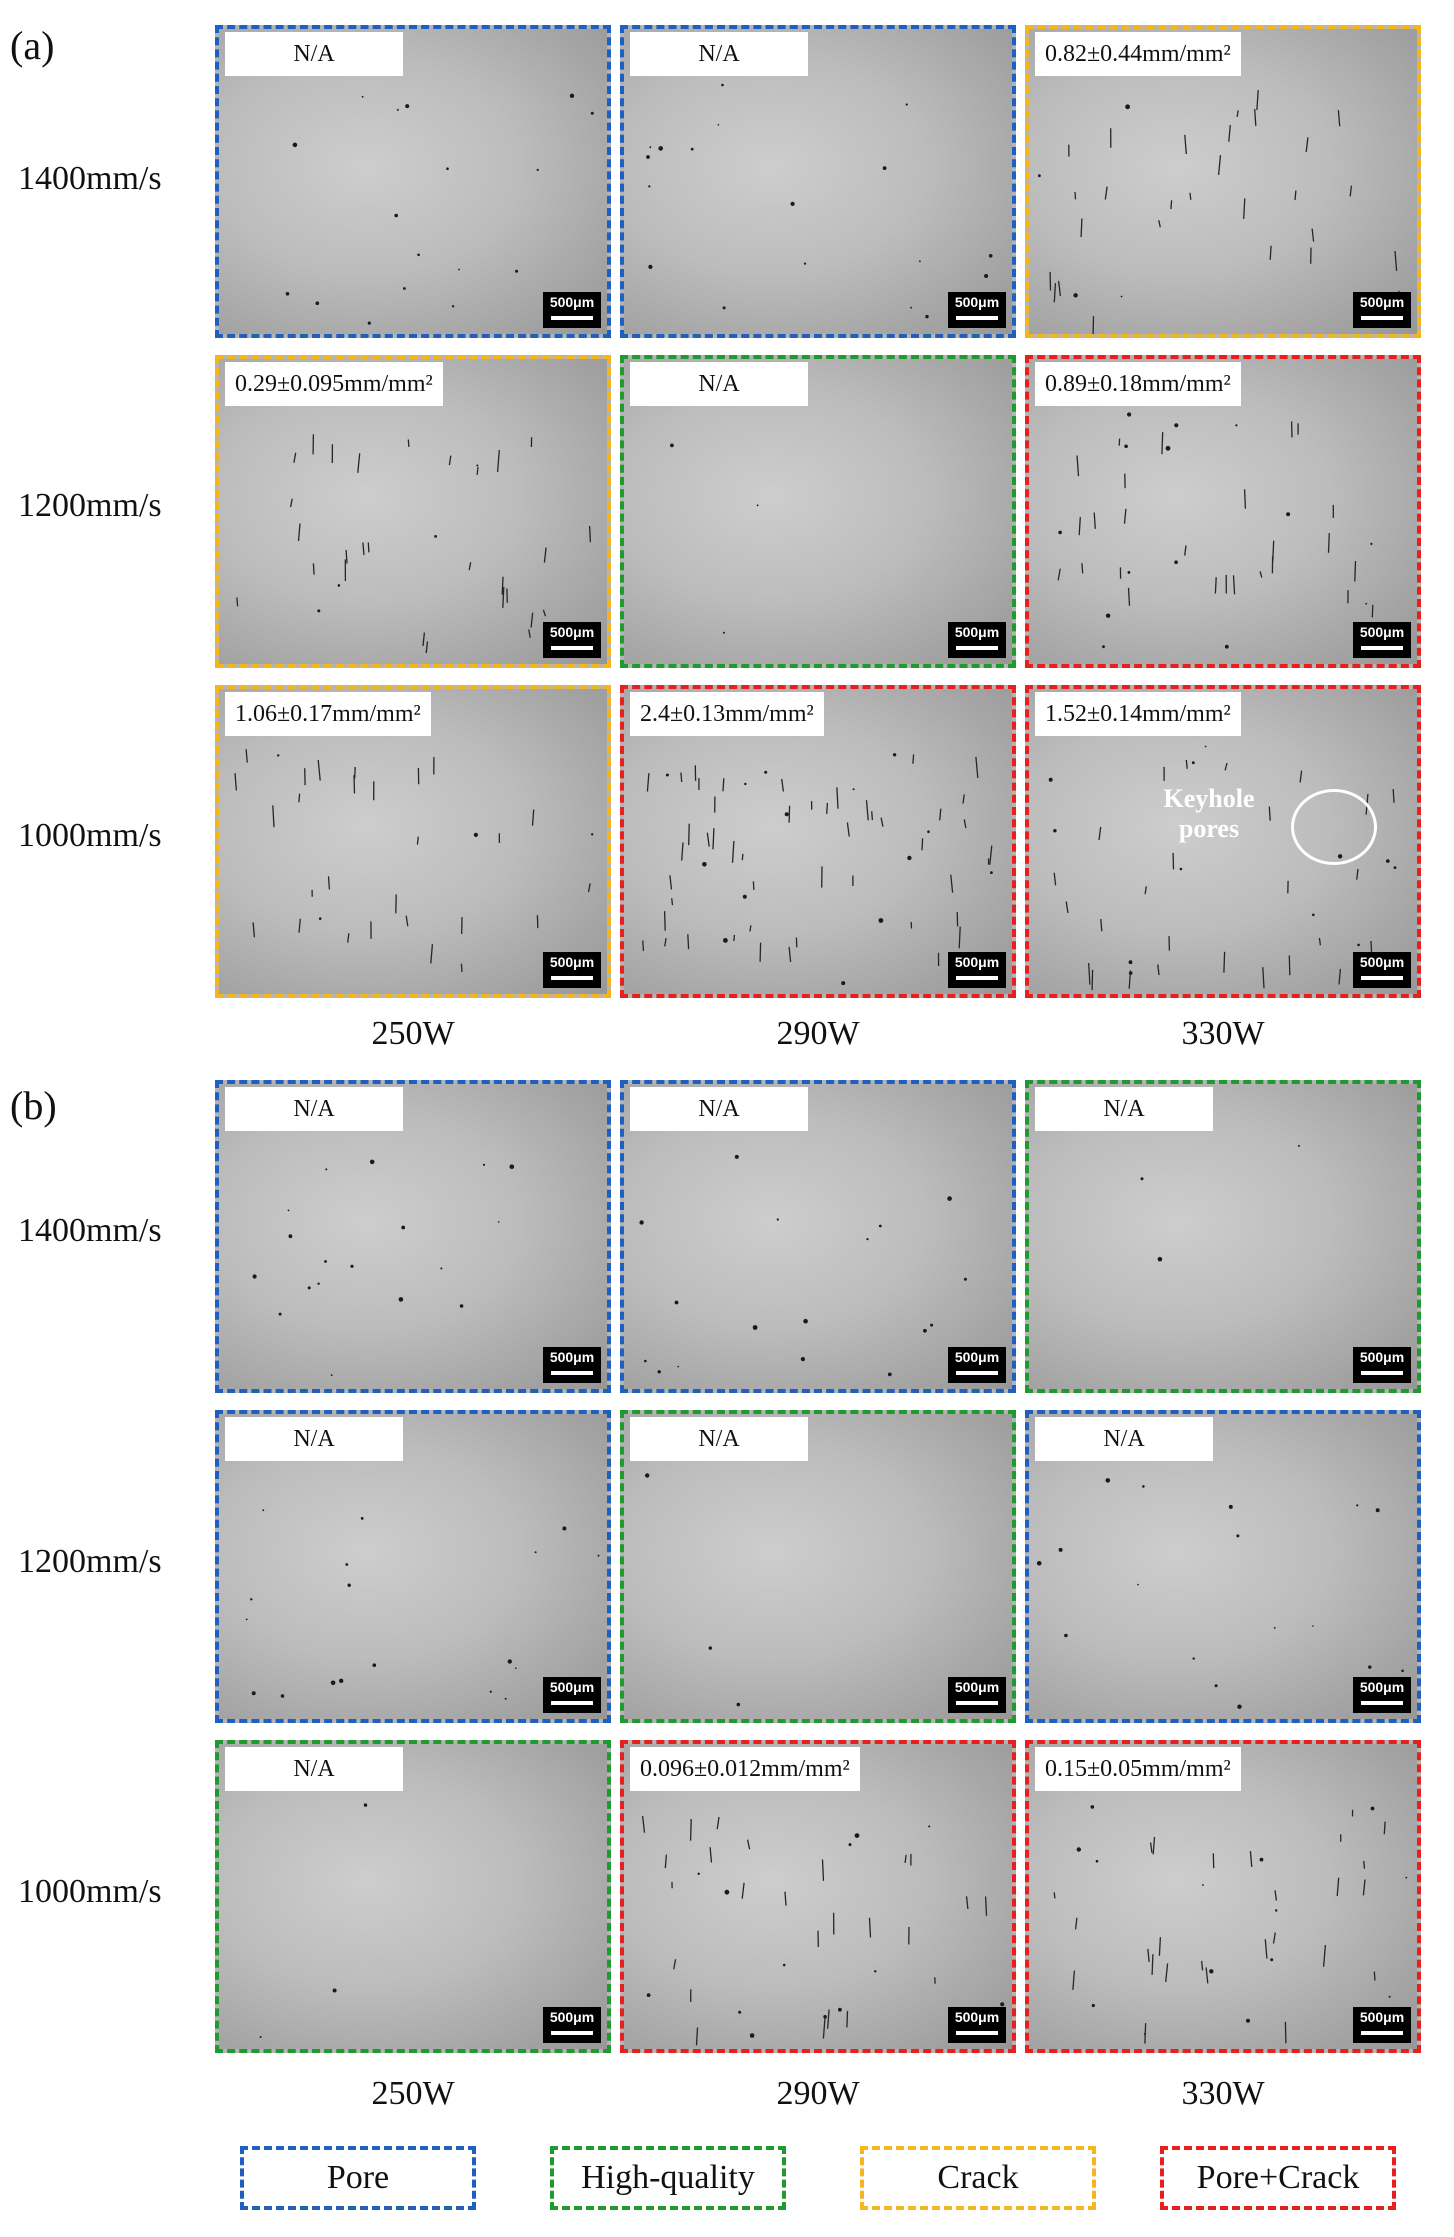 The image size is (1454, 2237). I want to click on crack-density-label: 0.15±0.05mm/mm², so click(1138, 1769).